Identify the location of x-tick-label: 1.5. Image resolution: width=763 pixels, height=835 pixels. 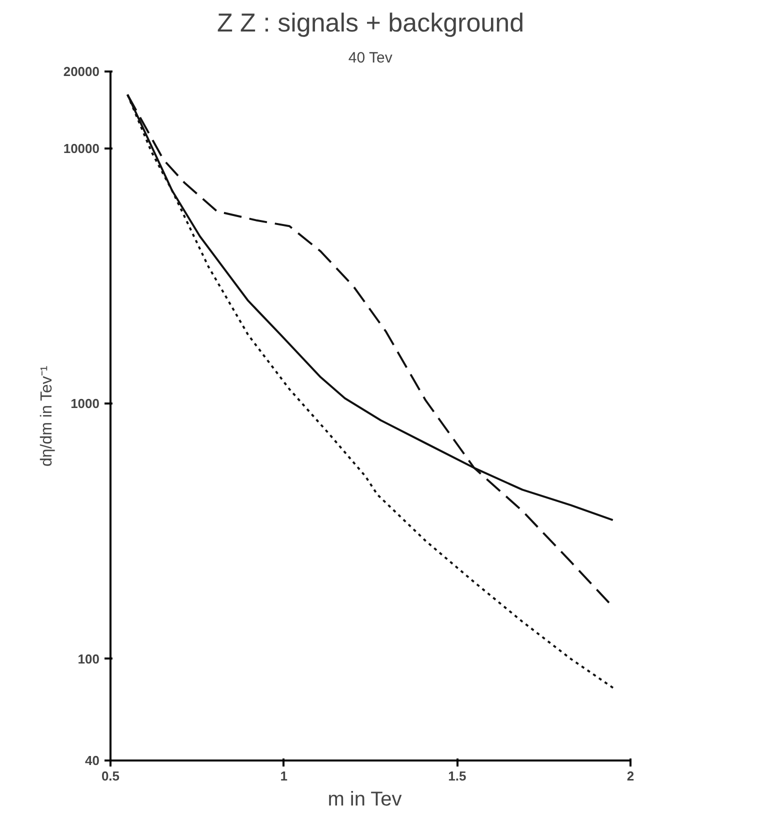
(457, 776).